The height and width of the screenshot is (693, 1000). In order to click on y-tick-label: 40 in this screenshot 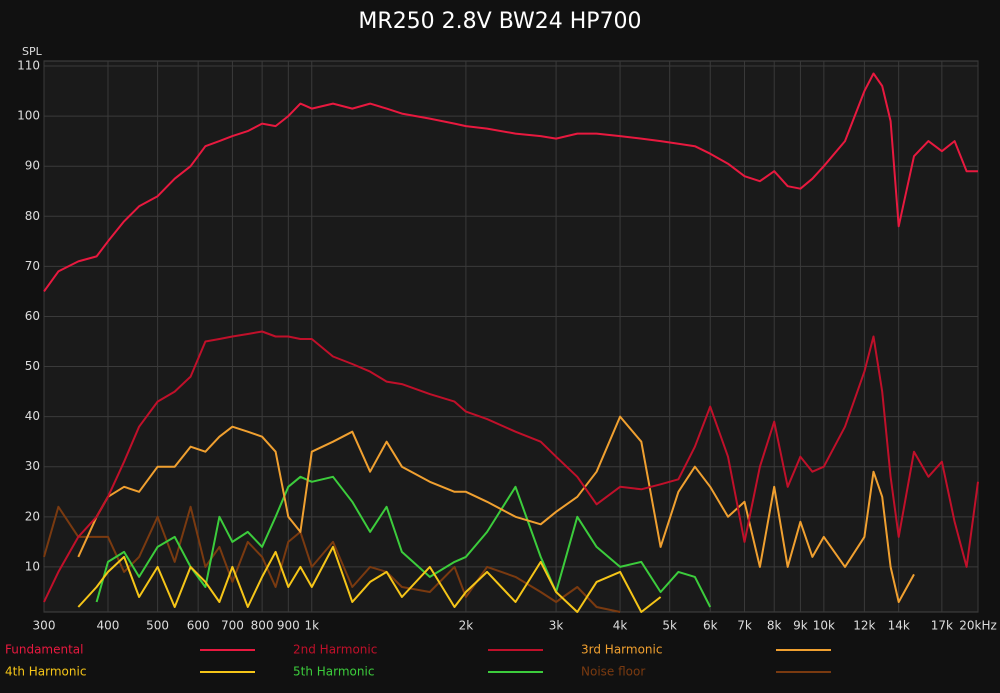, I will do `click(32, 416)`.